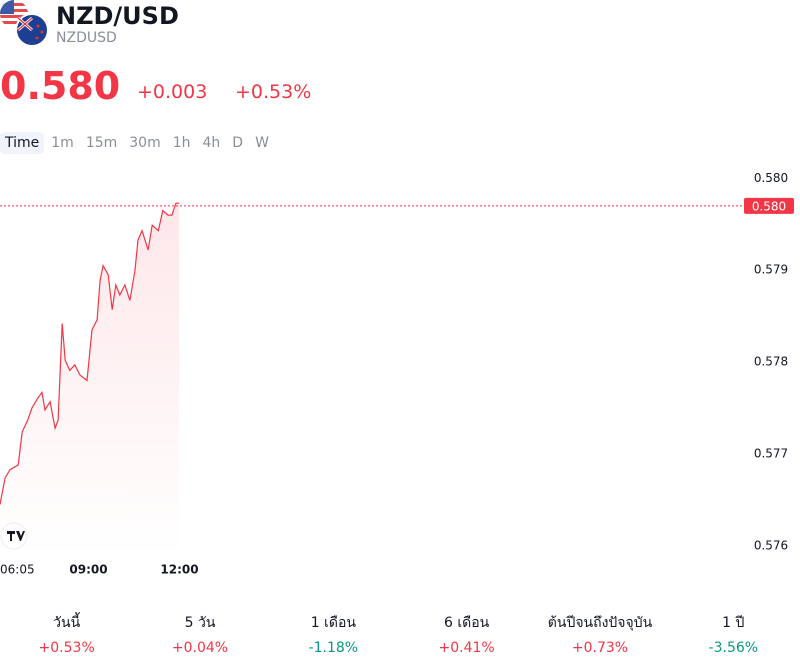  What do you see at coordinates (32, 30) in the screenshot?
I see `flag-nz` at bounding box center [32, 30].